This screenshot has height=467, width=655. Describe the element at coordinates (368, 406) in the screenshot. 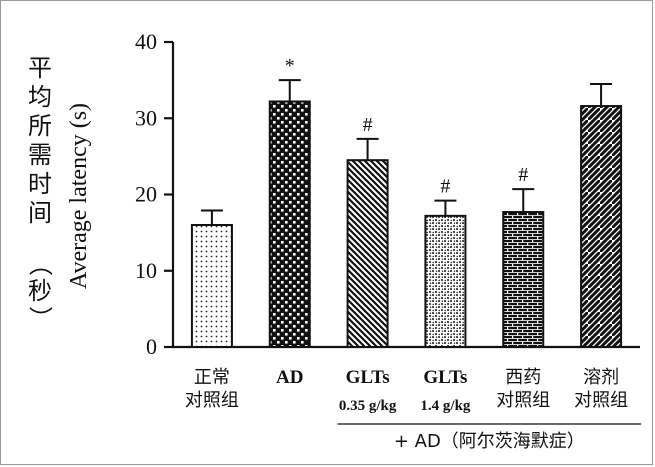

I see `category-label-line2: 0.35 g/kg` at that location.